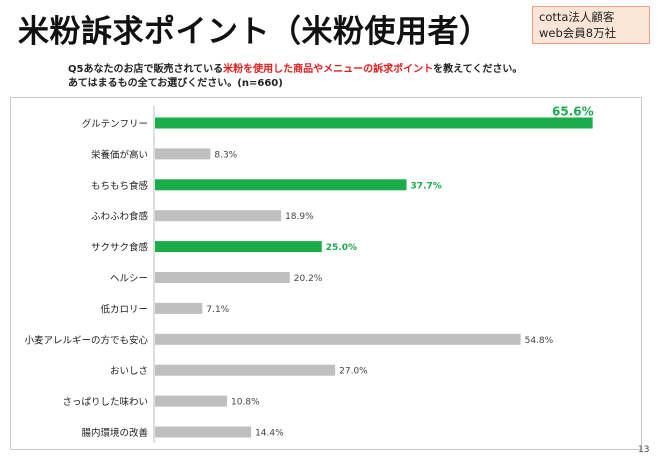 The width and height of the screenshot is (660, 459). What do you see at coordinates (129, 371) in the screenshot?
I see `category-label: おいしさ` at bounding box center [129, 371].